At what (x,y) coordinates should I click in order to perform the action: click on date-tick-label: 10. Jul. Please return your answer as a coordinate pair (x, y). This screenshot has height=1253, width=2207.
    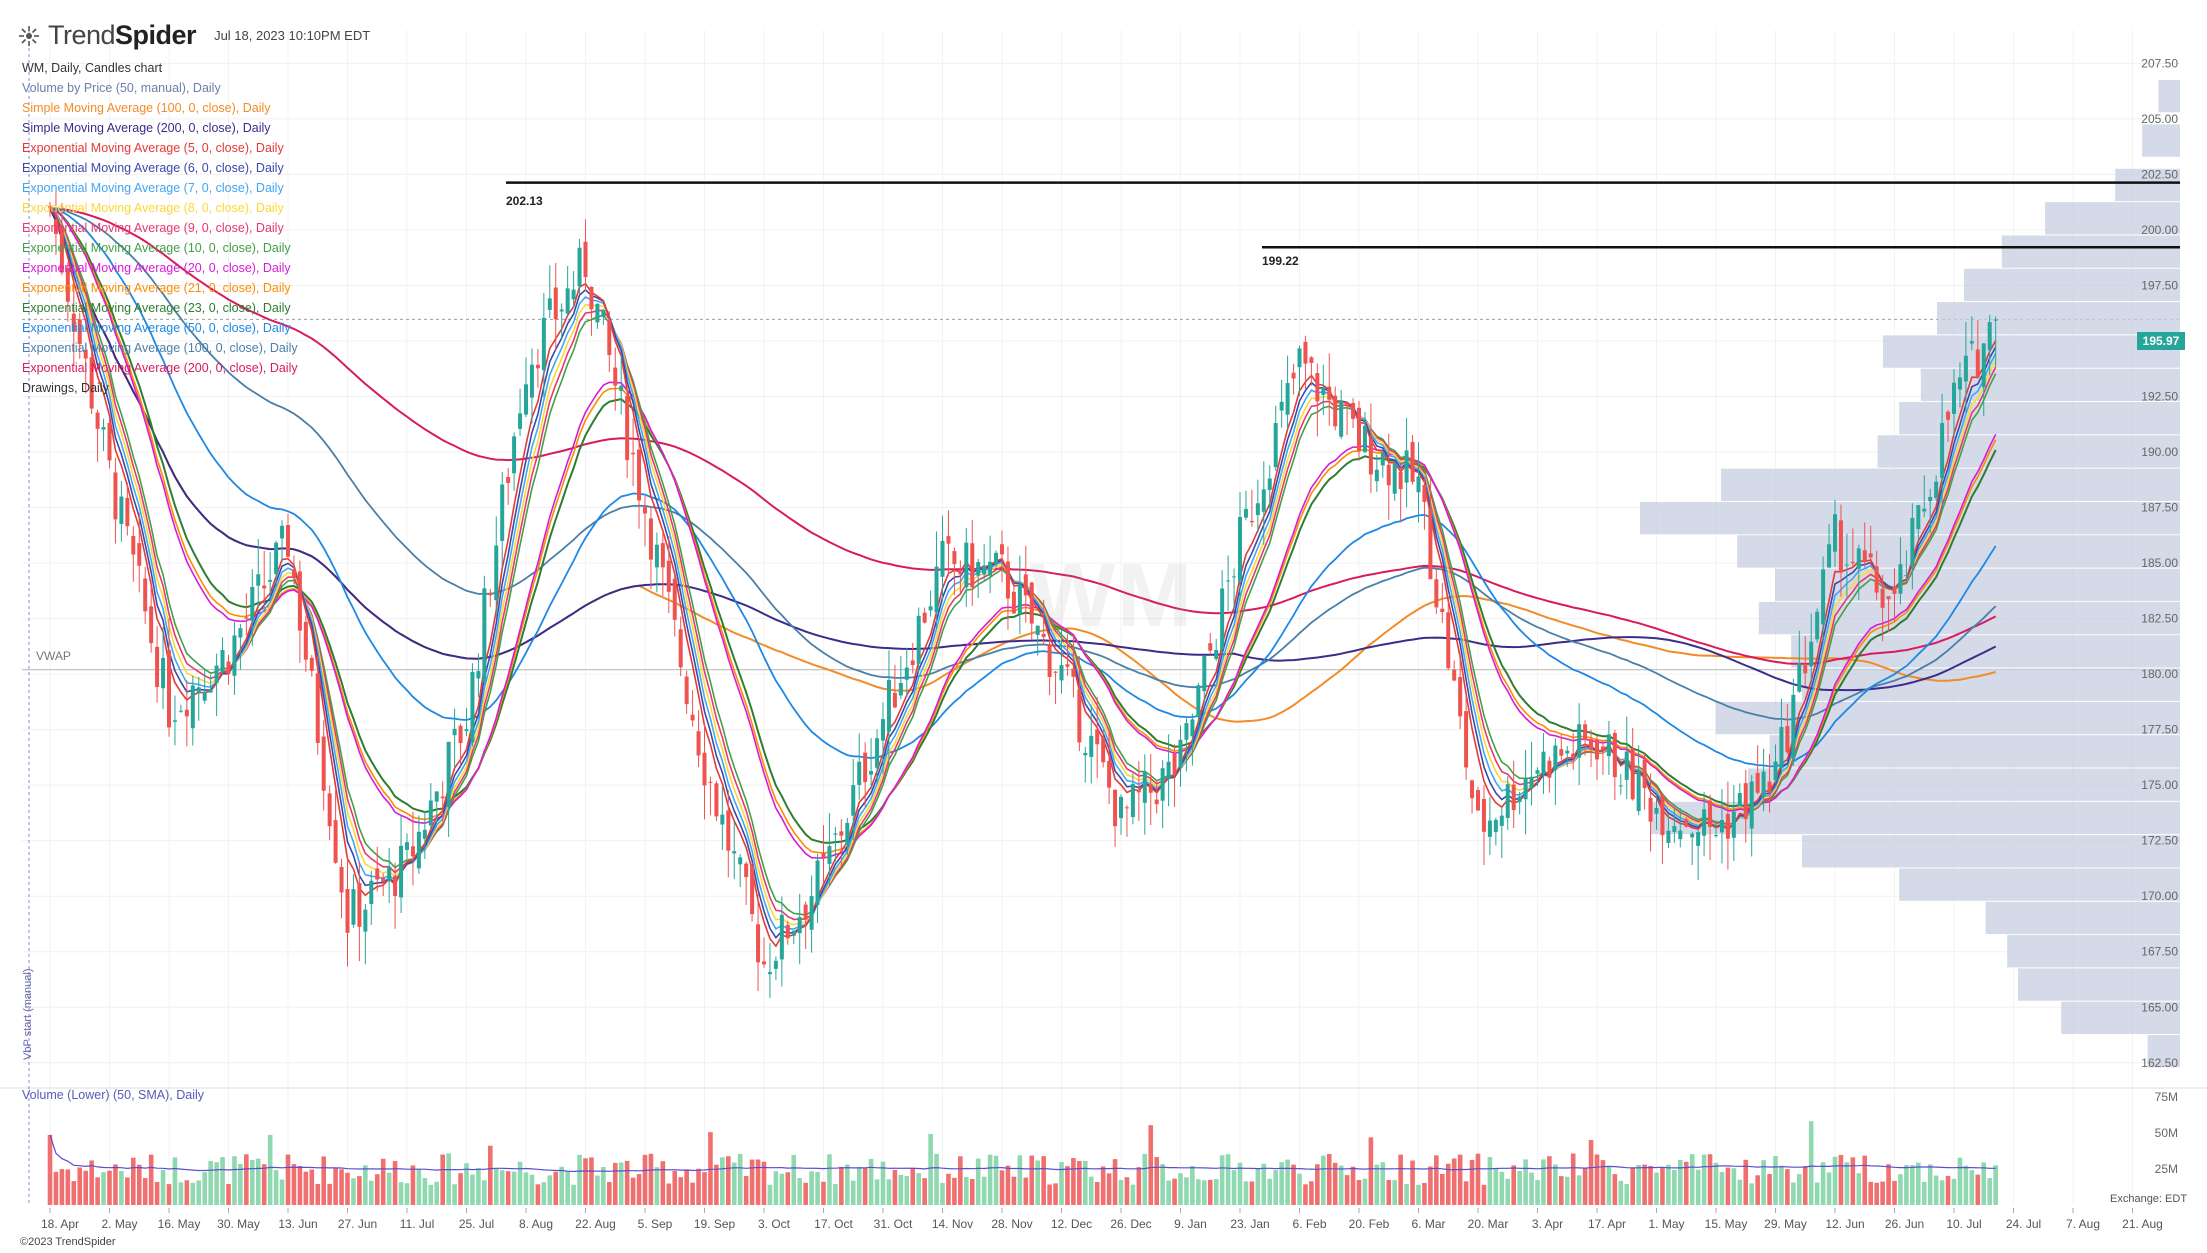
    Looking at the image, I should click on (1963, 1224).